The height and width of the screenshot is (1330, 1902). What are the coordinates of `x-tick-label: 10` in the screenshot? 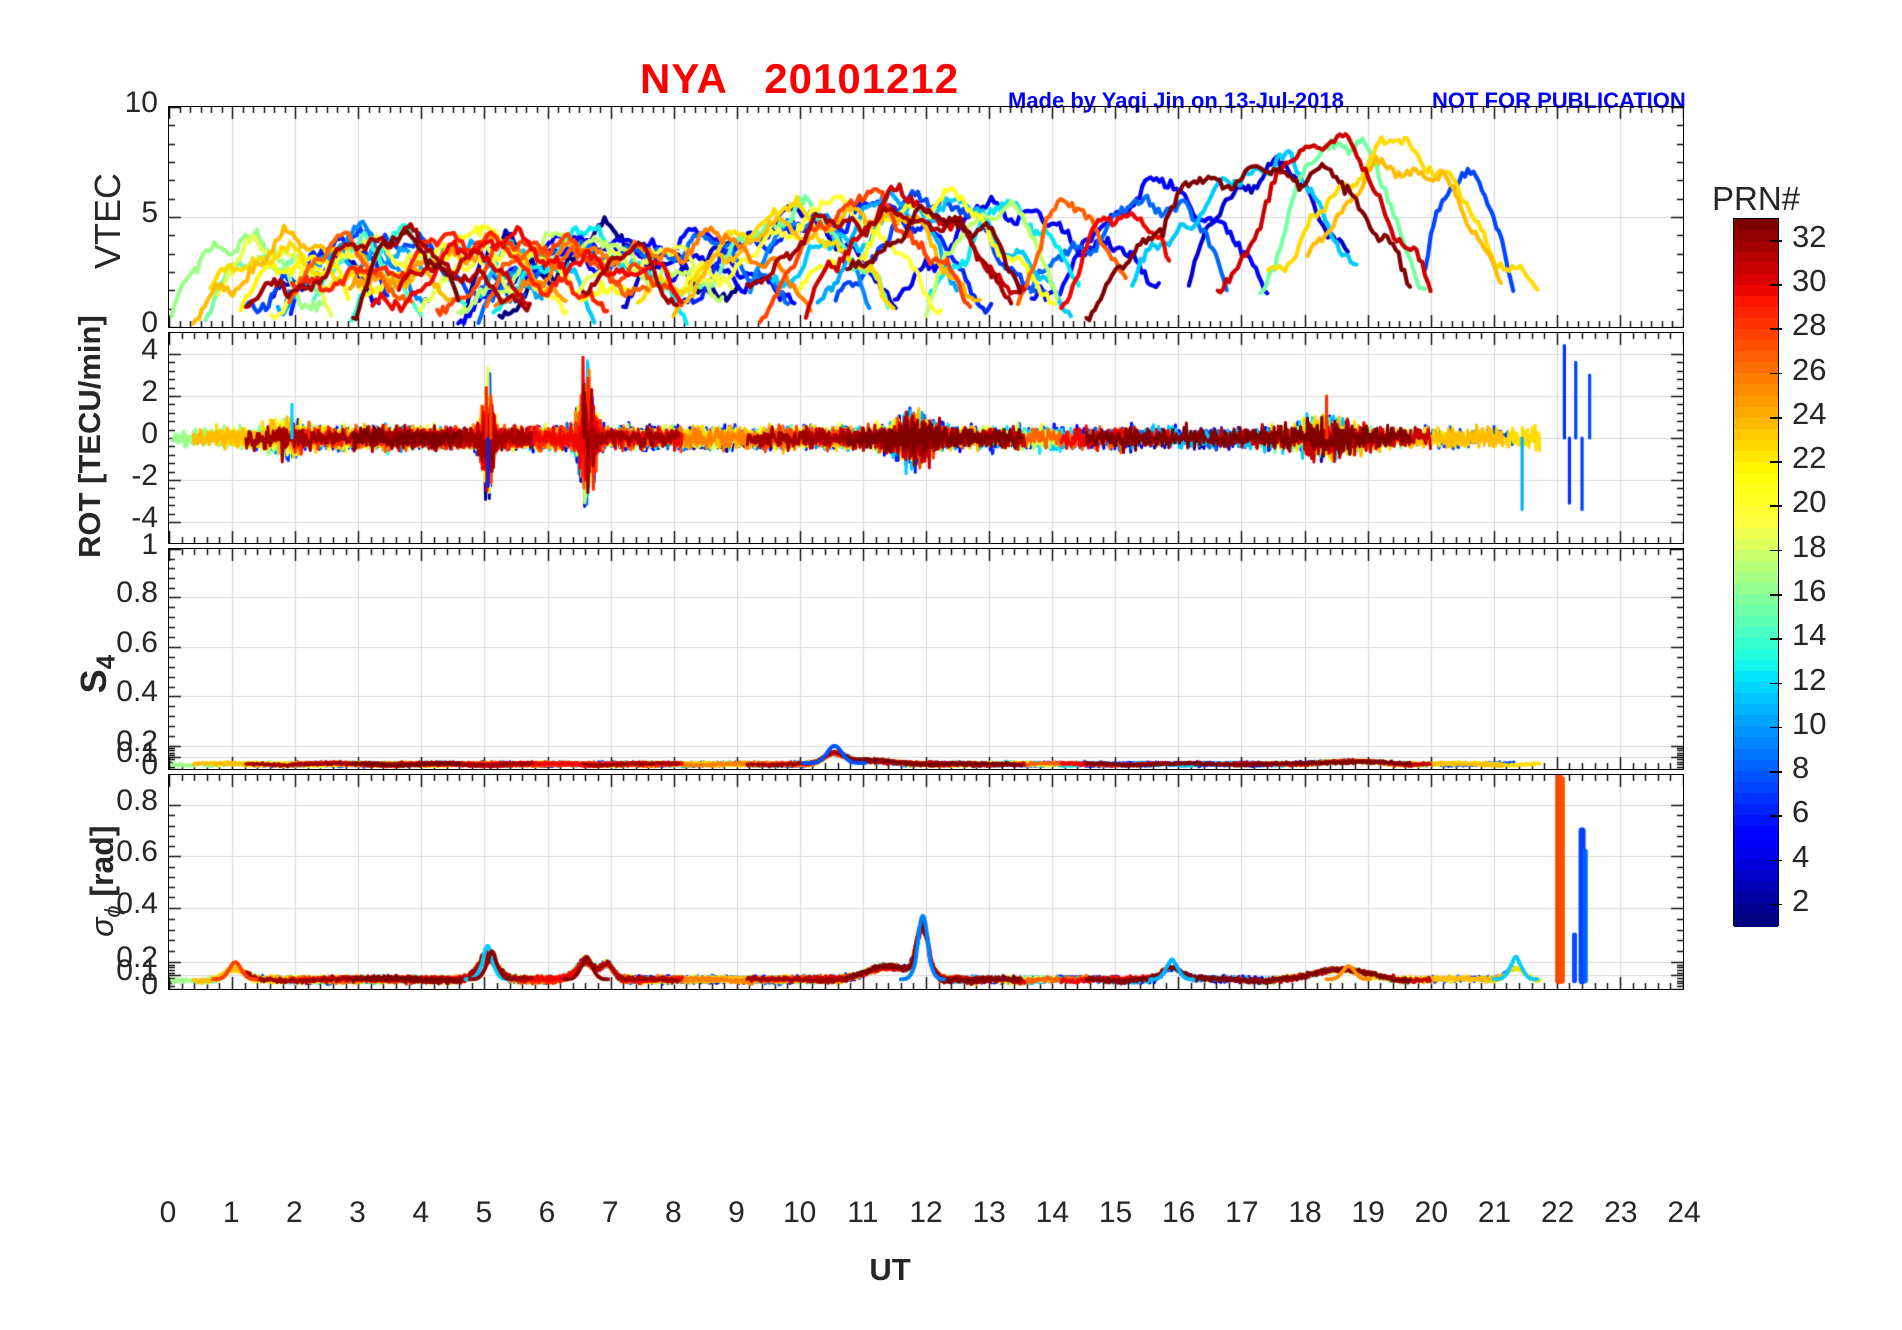 It's located at (799, 1212).